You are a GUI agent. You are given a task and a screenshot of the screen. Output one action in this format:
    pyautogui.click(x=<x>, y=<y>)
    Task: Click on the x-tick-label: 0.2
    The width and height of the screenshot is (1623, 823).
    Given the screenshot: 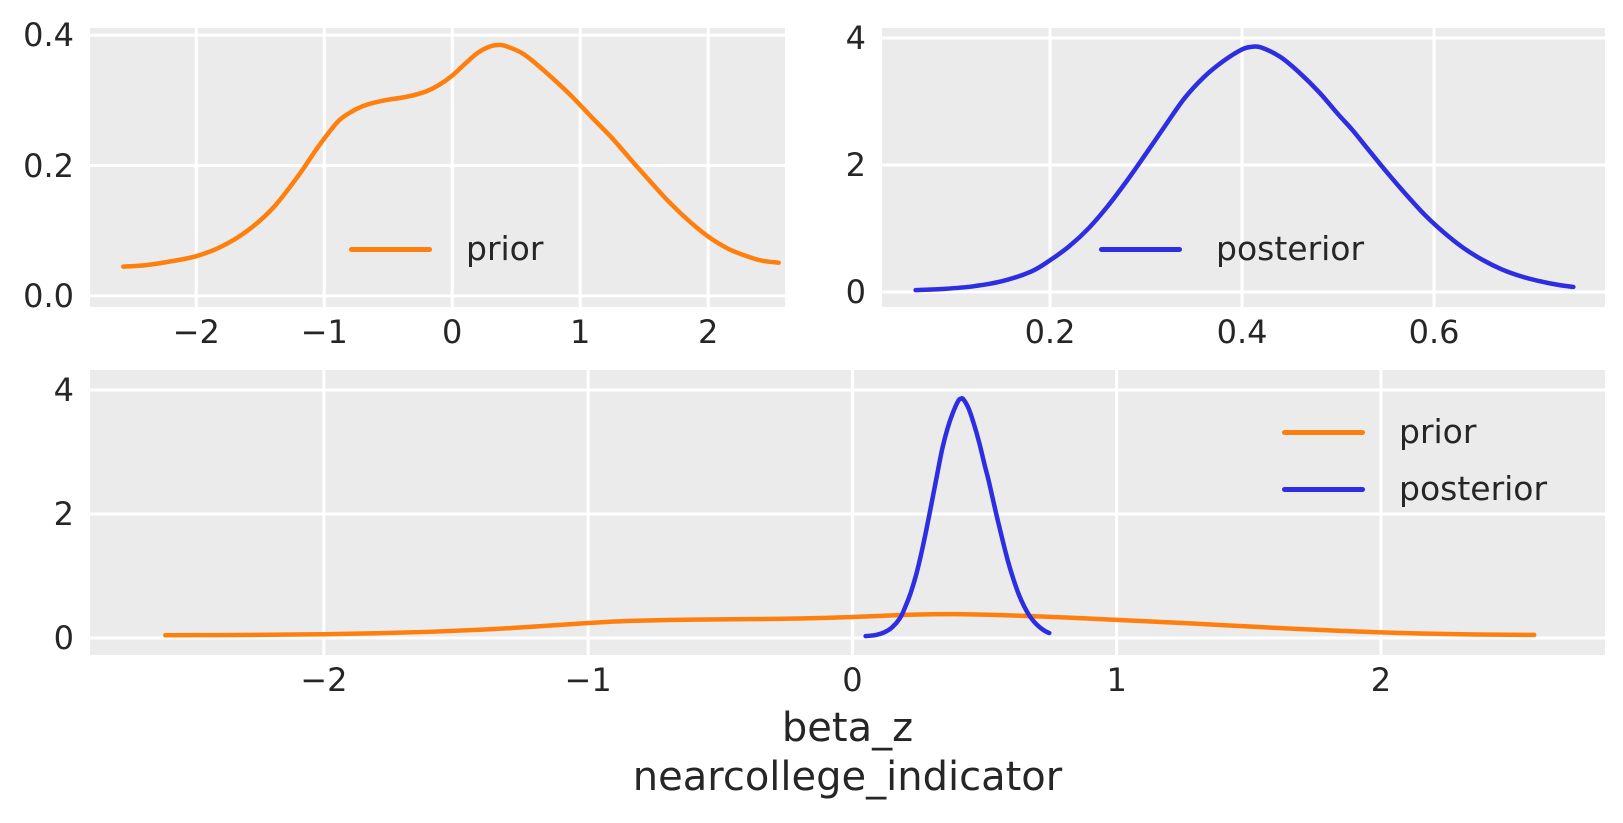 What is the action you would take?
    pyautogui.click(x=1050, y=332)
    